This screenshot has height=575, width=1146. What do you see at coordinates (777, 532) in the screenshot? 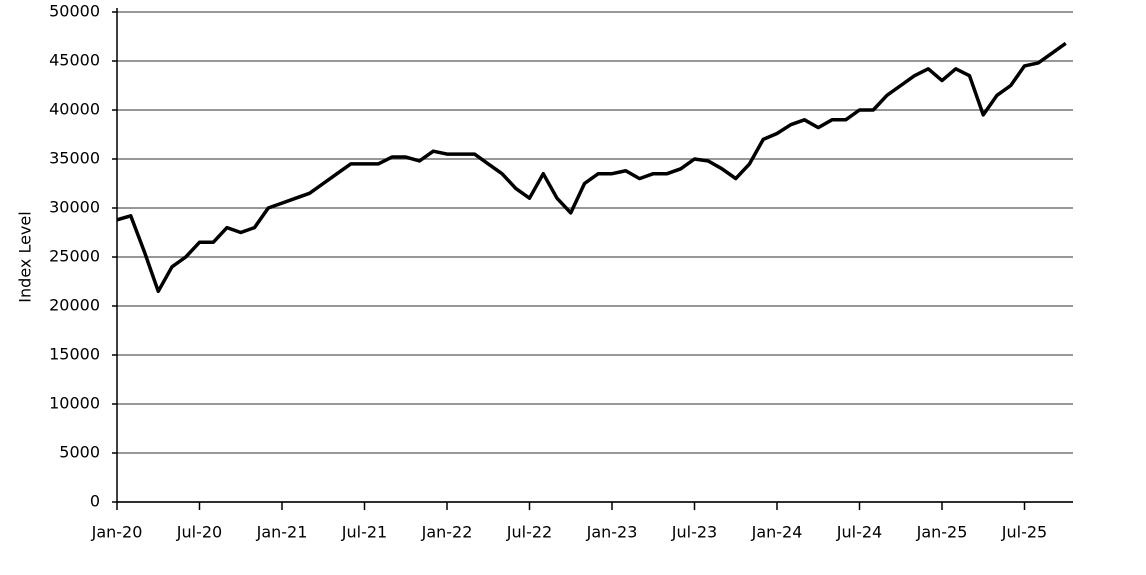
I see `x-tick-label: Jan-24` at bounding box center [777, 532].